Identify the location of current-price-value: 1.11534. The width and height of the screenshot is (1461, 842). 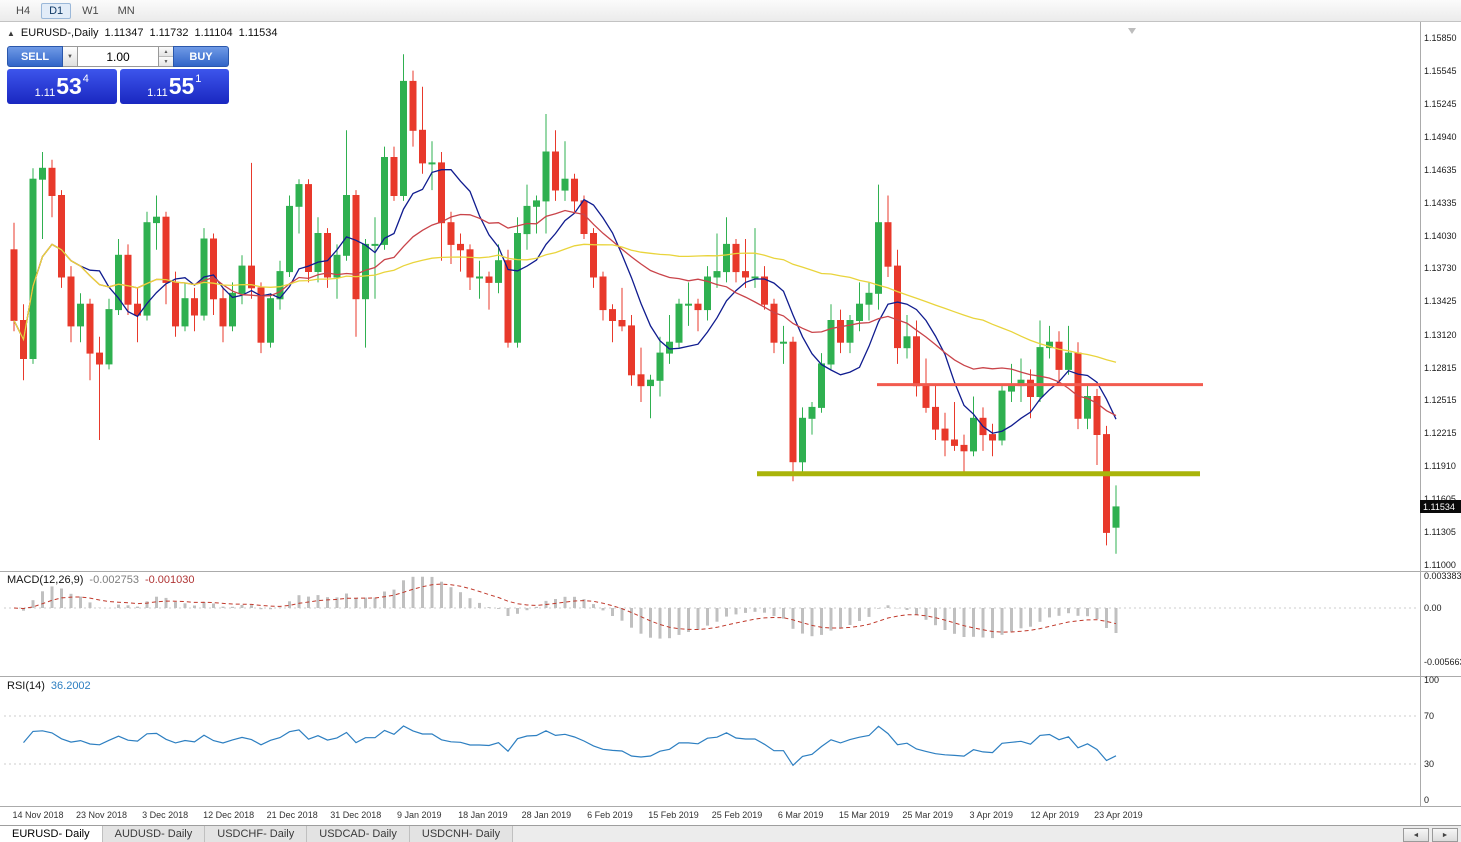
(1439, 506).